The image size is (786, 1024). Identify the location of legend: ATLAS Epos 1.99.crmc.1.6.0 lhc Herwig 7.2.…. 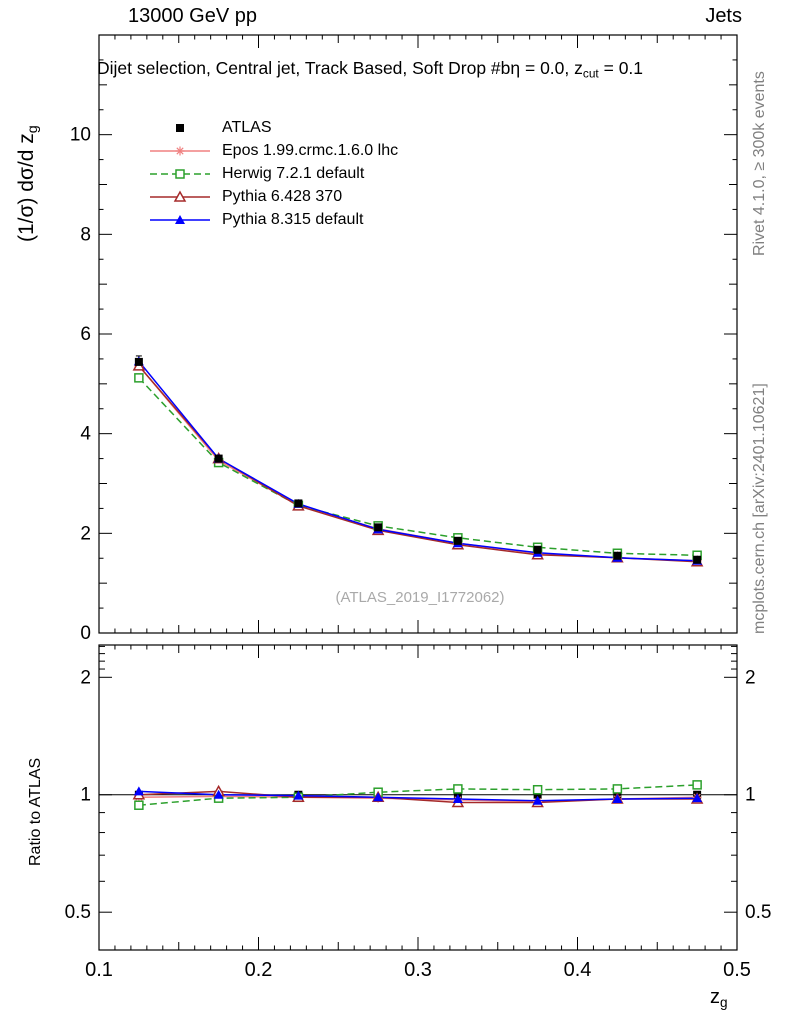
(273, 173).